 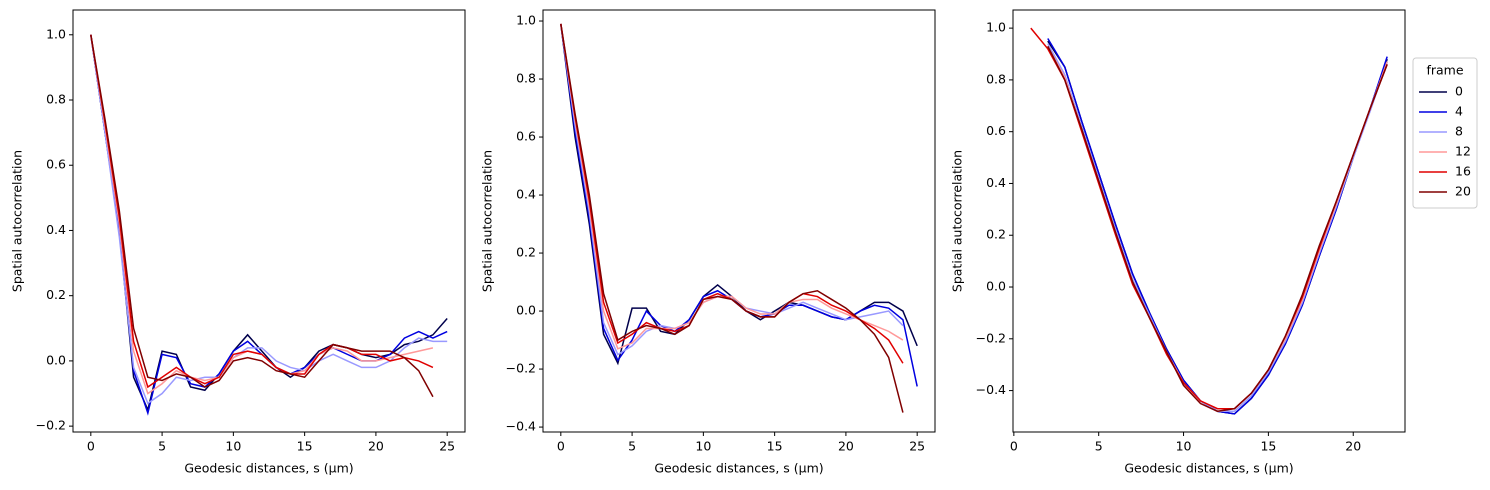 I want to click on legend-label: 12, so click(x=1463, y=151).